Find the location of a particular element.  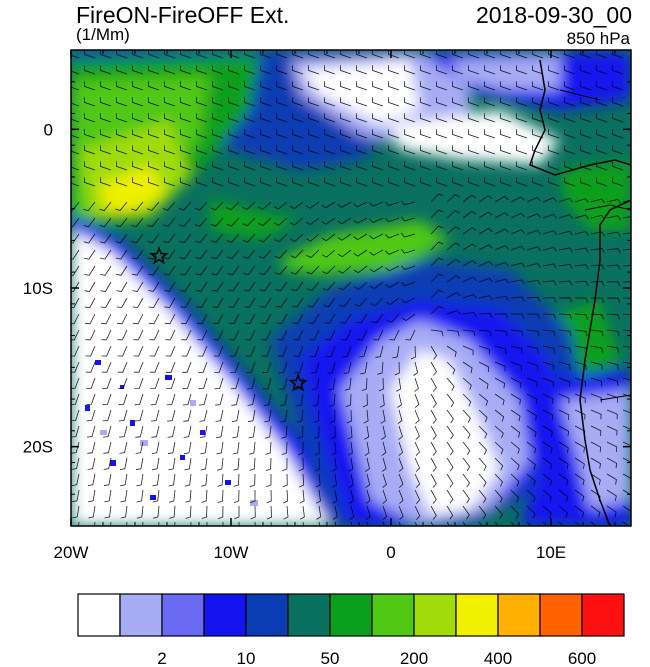

colorbar-label: 2 is located at coordinates (161, 658).